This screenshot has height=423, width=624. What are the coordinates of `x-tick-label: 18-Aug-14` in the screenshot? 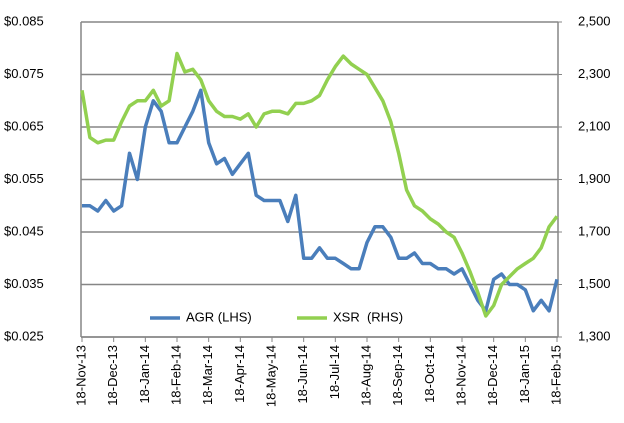 It's located at (365, 375).